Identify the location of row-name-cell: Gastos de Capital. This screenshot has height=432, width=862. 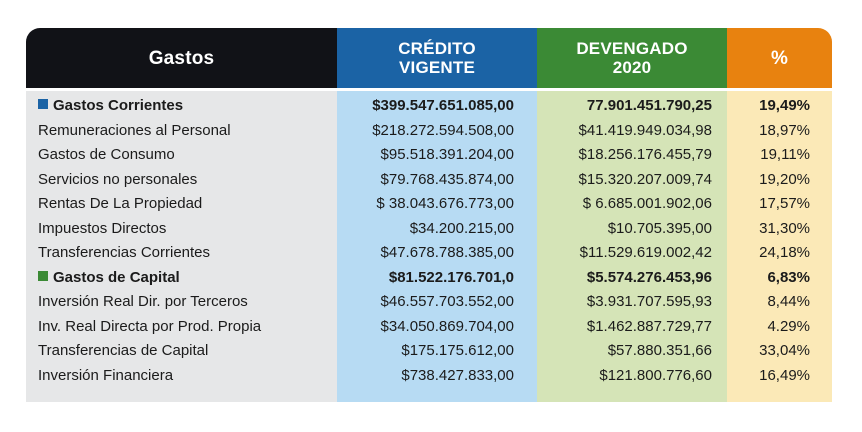
(109, 278).